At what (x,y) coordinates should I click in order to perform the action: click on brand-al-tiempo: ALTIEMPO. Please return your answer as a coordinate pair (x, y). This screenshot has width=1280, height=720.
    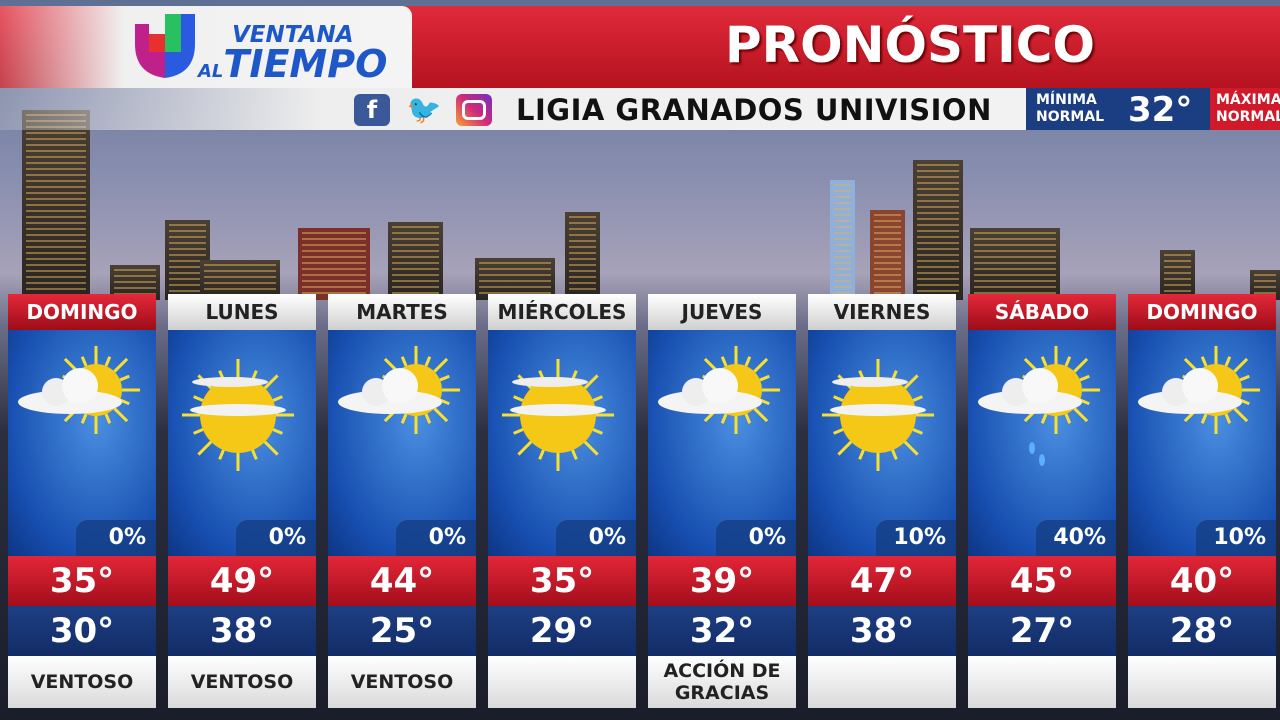
    Looking at the image, I should click on (292, 64).